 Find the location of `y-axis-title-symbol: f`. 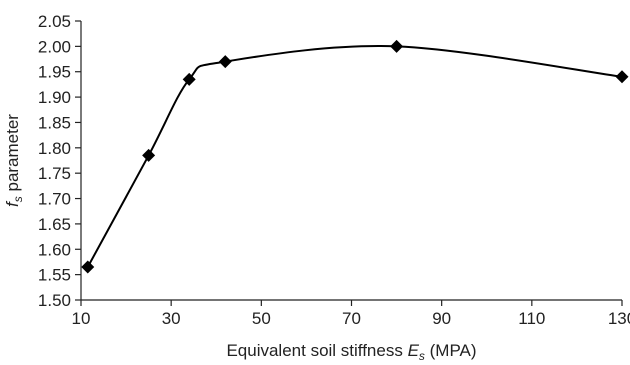

y-axis-title-symbol: f is located at coordinates (12, 203).